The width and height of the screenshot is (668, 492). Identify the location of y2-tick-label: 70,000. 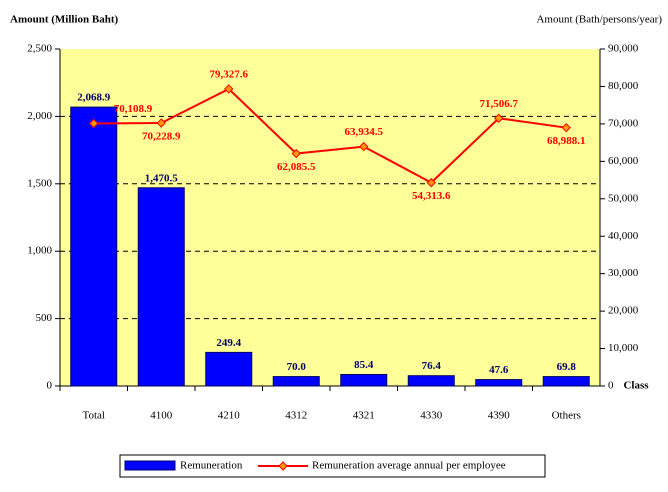
(623, 123).